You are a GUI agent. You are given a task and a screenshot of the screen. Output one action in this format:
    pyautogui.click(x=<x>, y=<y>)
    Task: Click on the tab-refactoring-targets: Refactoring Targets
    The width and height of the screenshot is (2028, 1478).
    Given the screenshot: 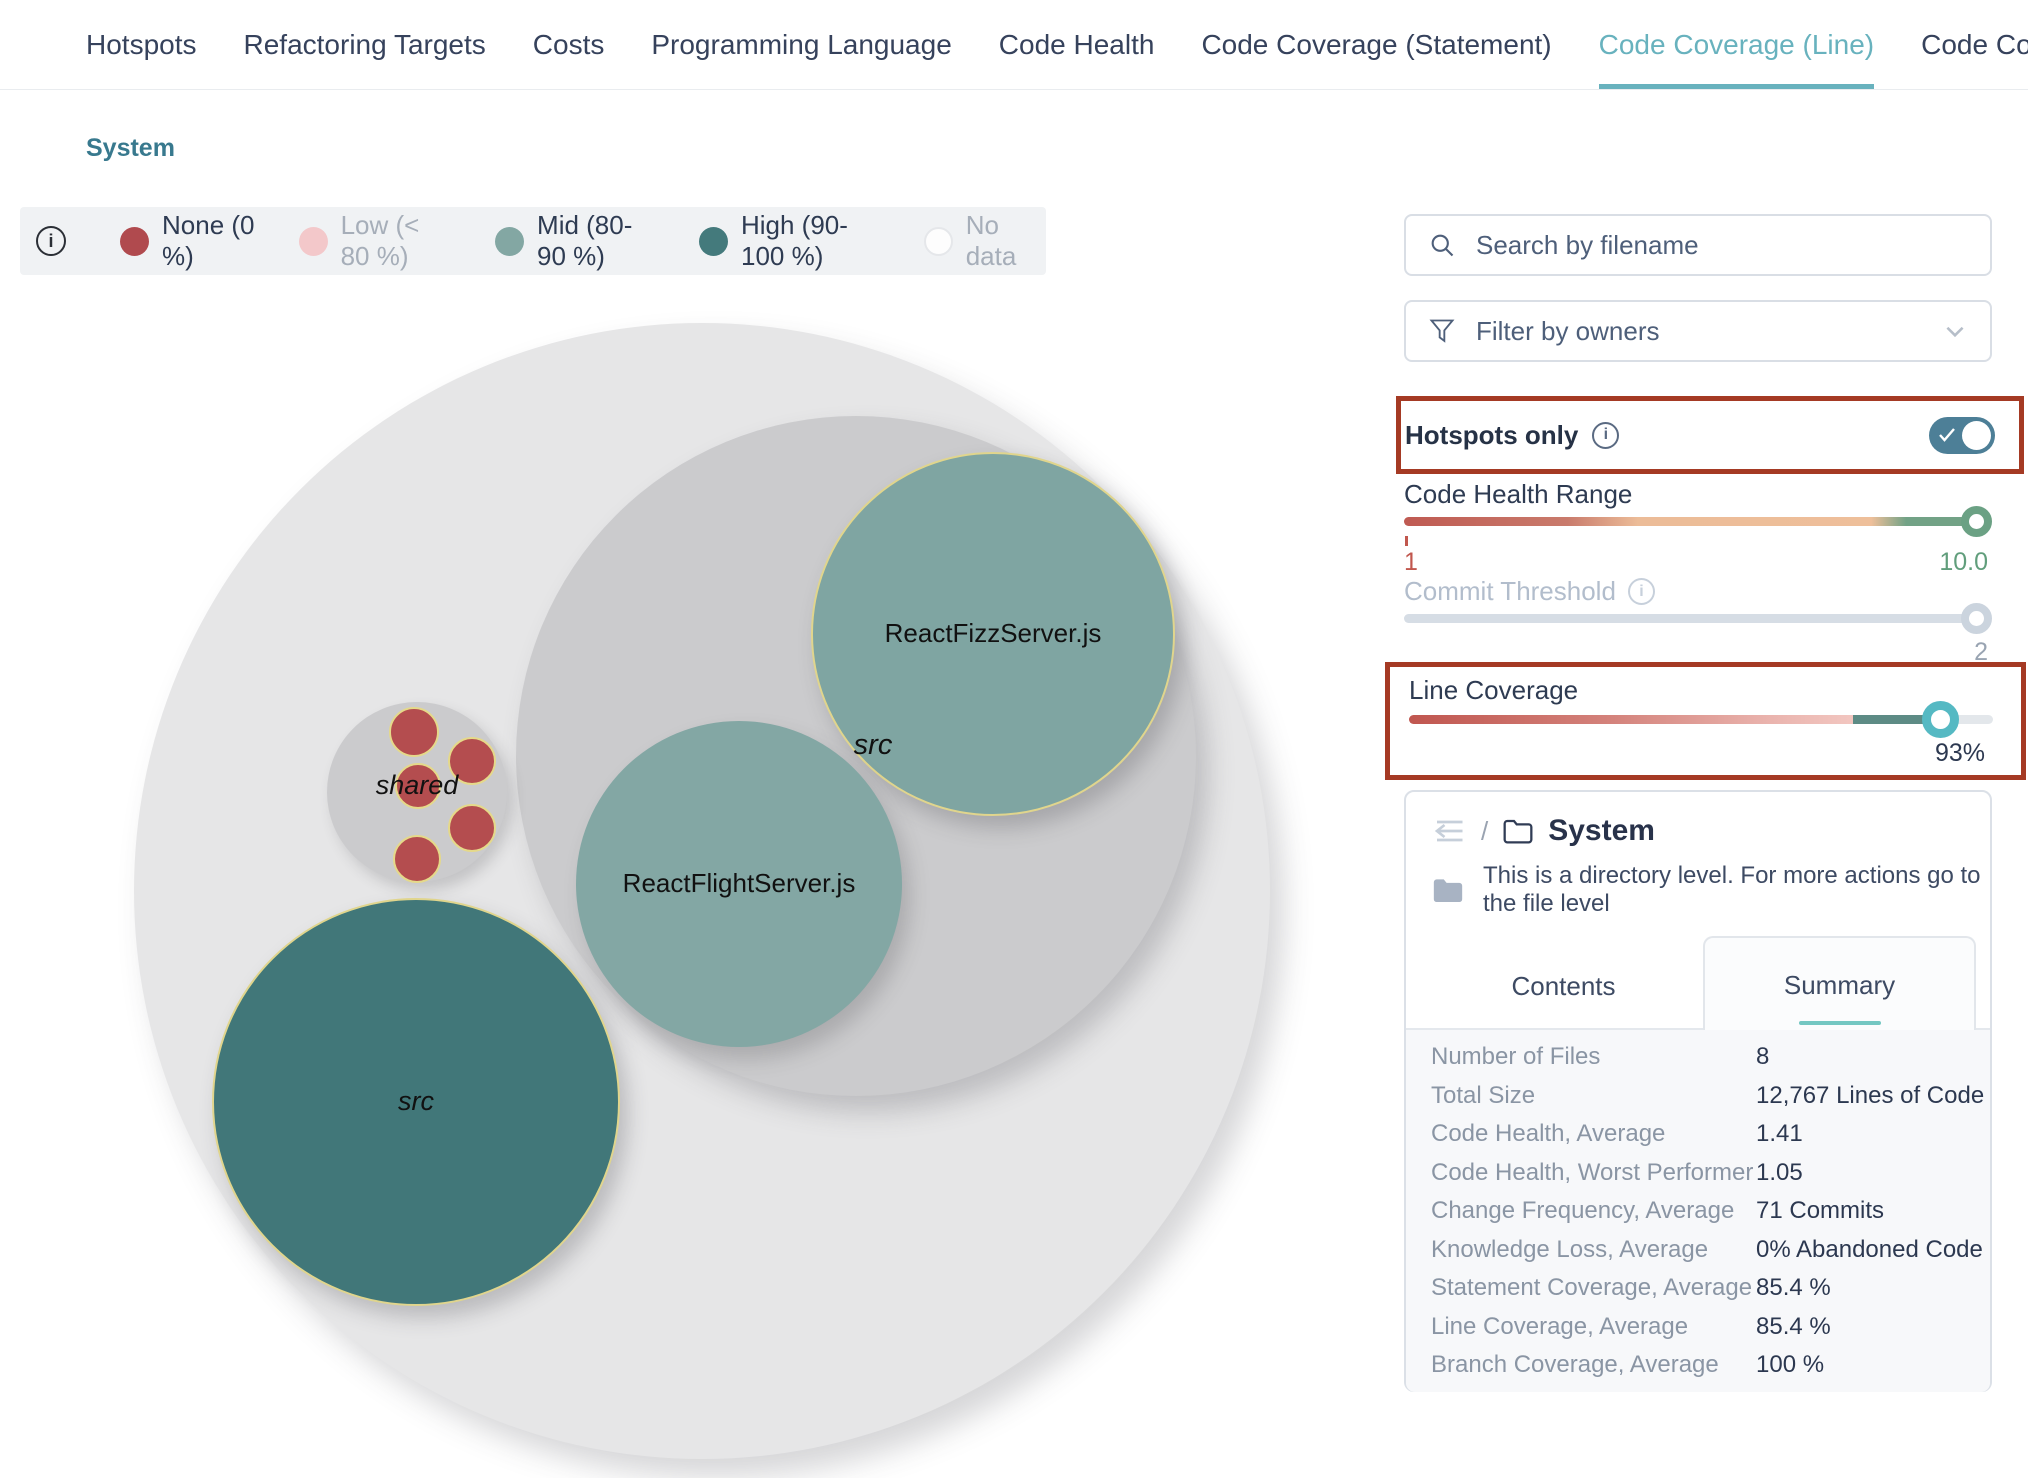 What is the action you would take?
    pyautogui.click(x=364, y=44)
    